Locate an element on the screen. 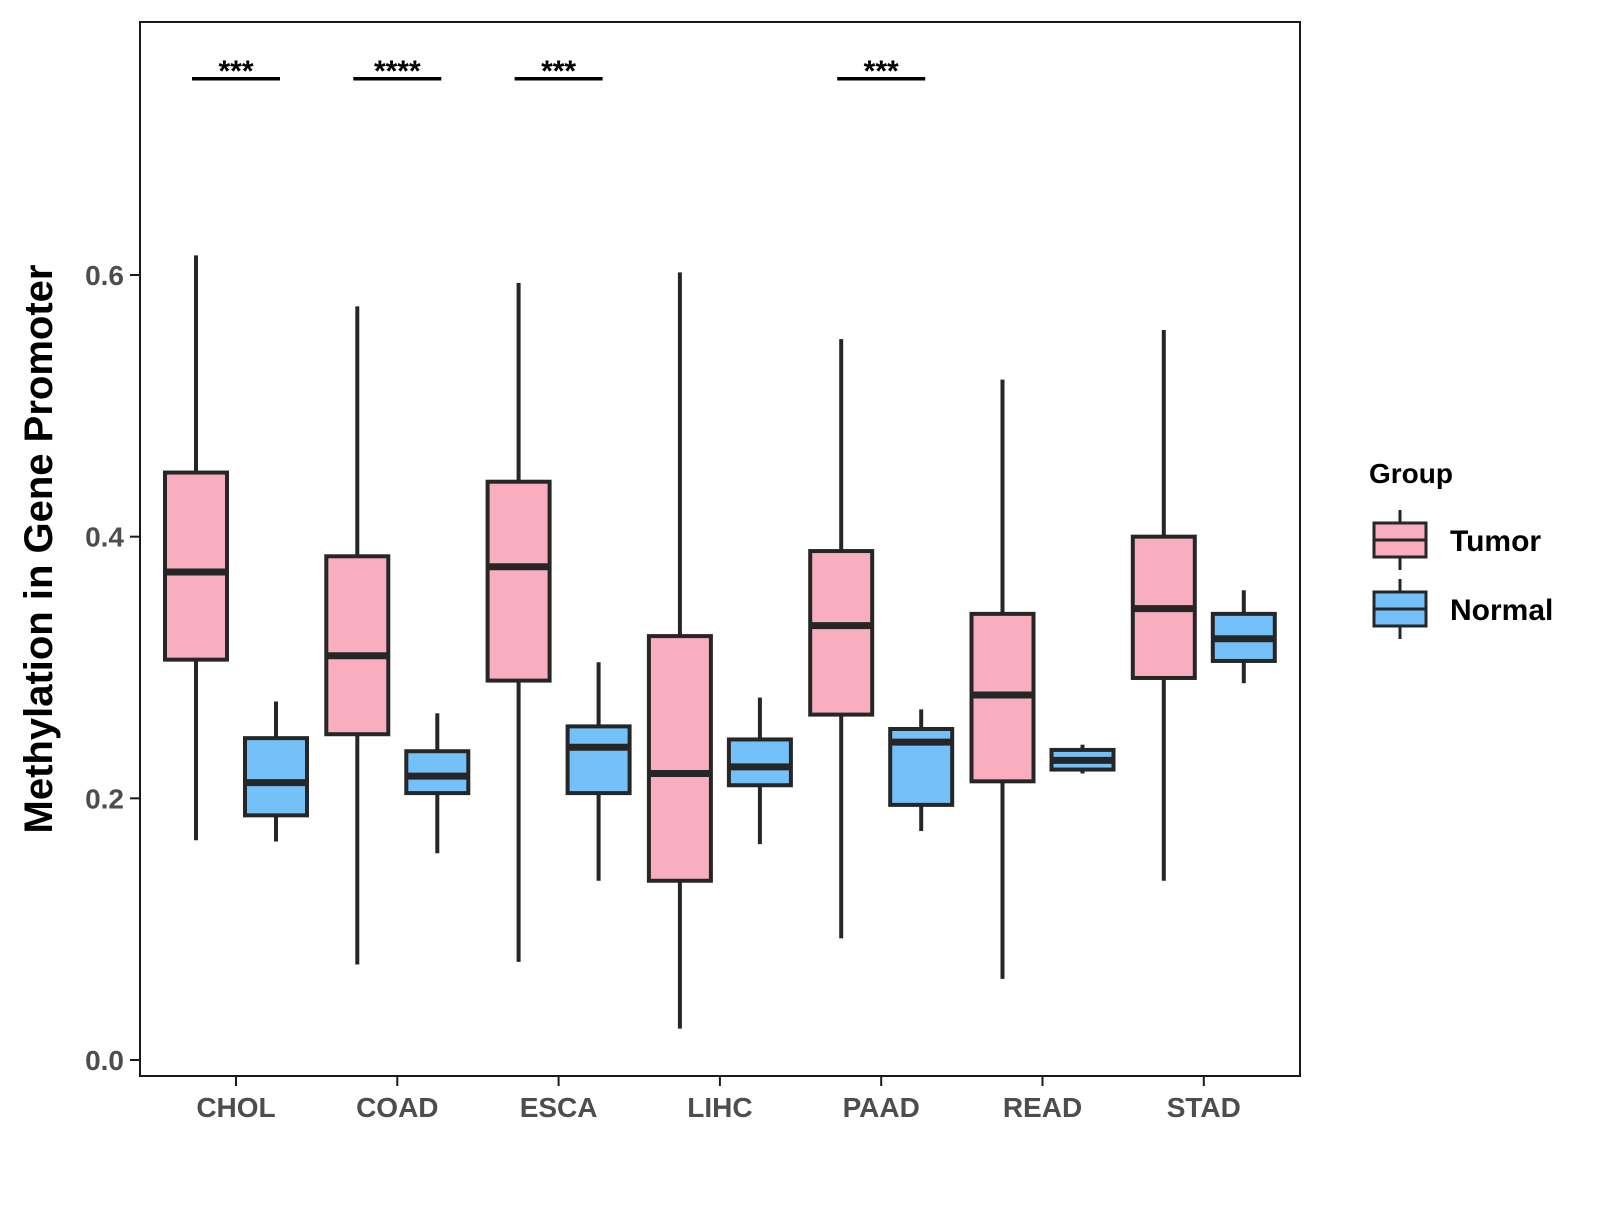  box-tumor-coad is located at coordinates (357, 635).